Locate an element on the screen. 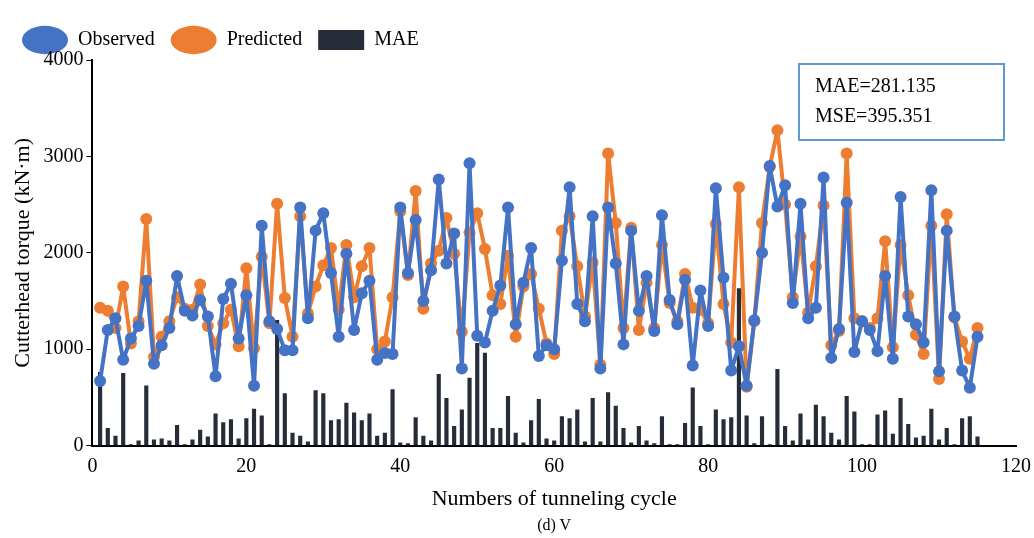  y-tick-label: 1000 is located at coordinates (63, 347).